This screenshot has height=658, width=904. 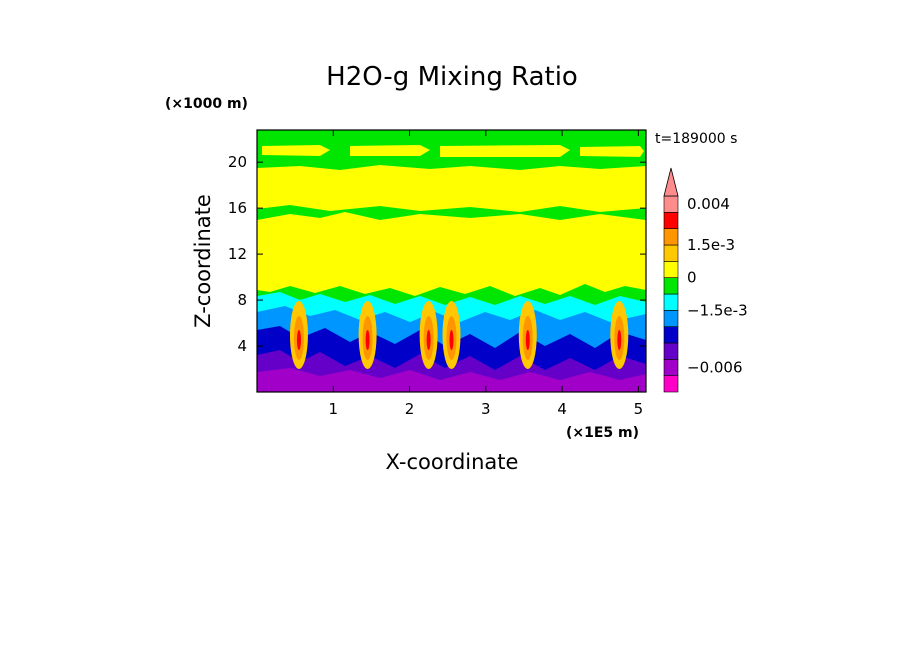 What do you see at coordinates (453, 151) in the screenshot?
I see `top-stripe` at bounding box center [453, 151].